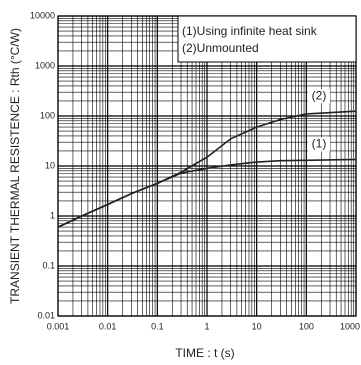 Image resolution: width=361 pixels, height=365 pixels. Describe the element at coordinates (45, 65) in the screenshot. I see `y-tick-label: 1000` at that location.